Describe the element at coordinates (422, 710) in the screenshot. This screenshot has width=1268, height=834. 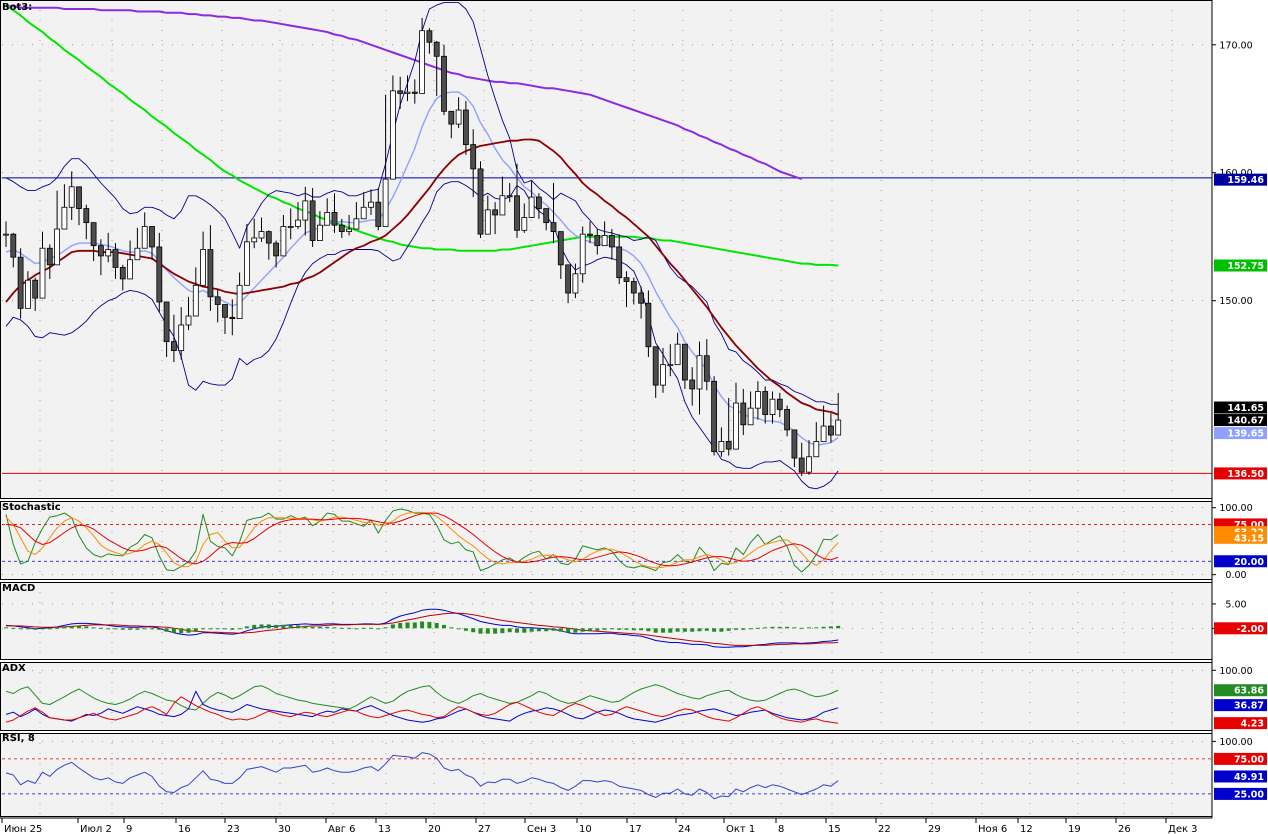
I see `indicator-line-mdi` at that location.